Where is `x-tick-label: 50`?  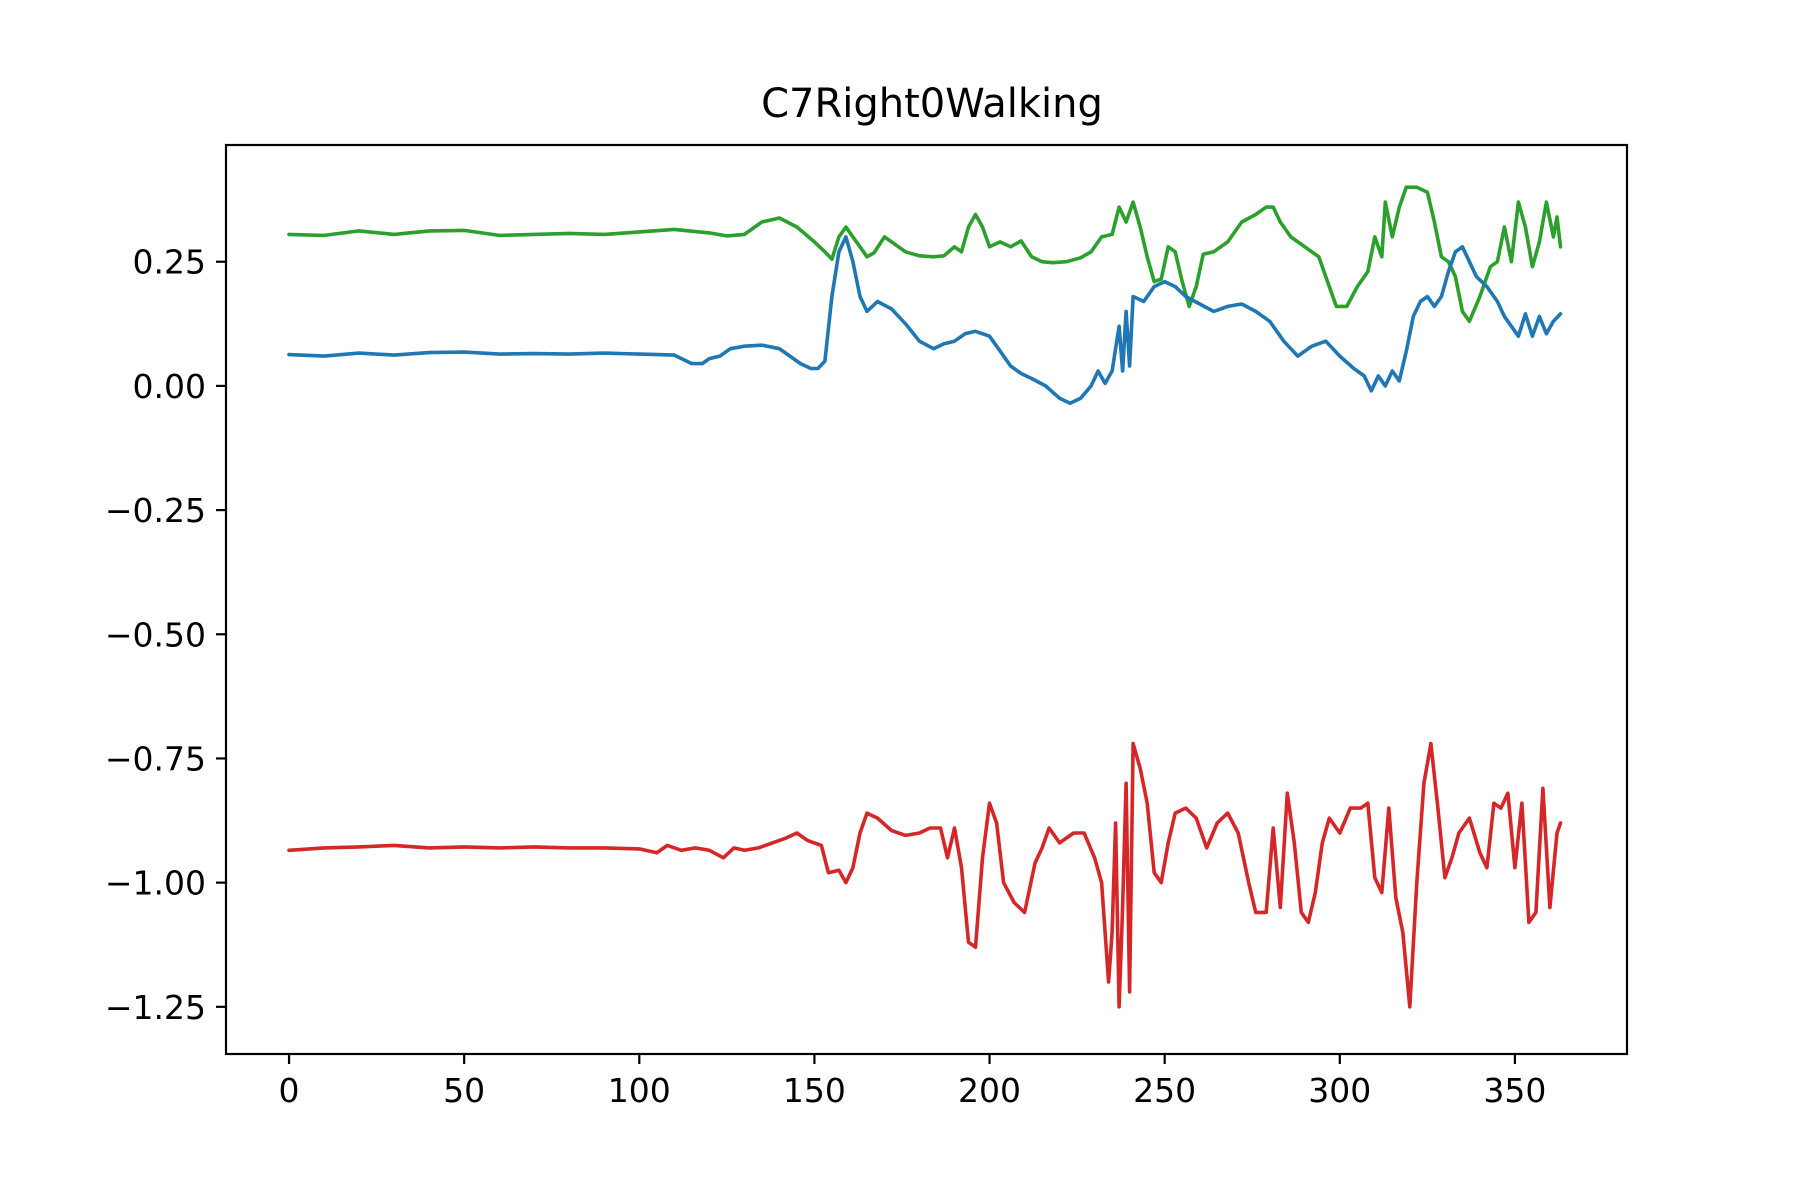 x-tick-label: 50 is located at coordinates (464, 1090).